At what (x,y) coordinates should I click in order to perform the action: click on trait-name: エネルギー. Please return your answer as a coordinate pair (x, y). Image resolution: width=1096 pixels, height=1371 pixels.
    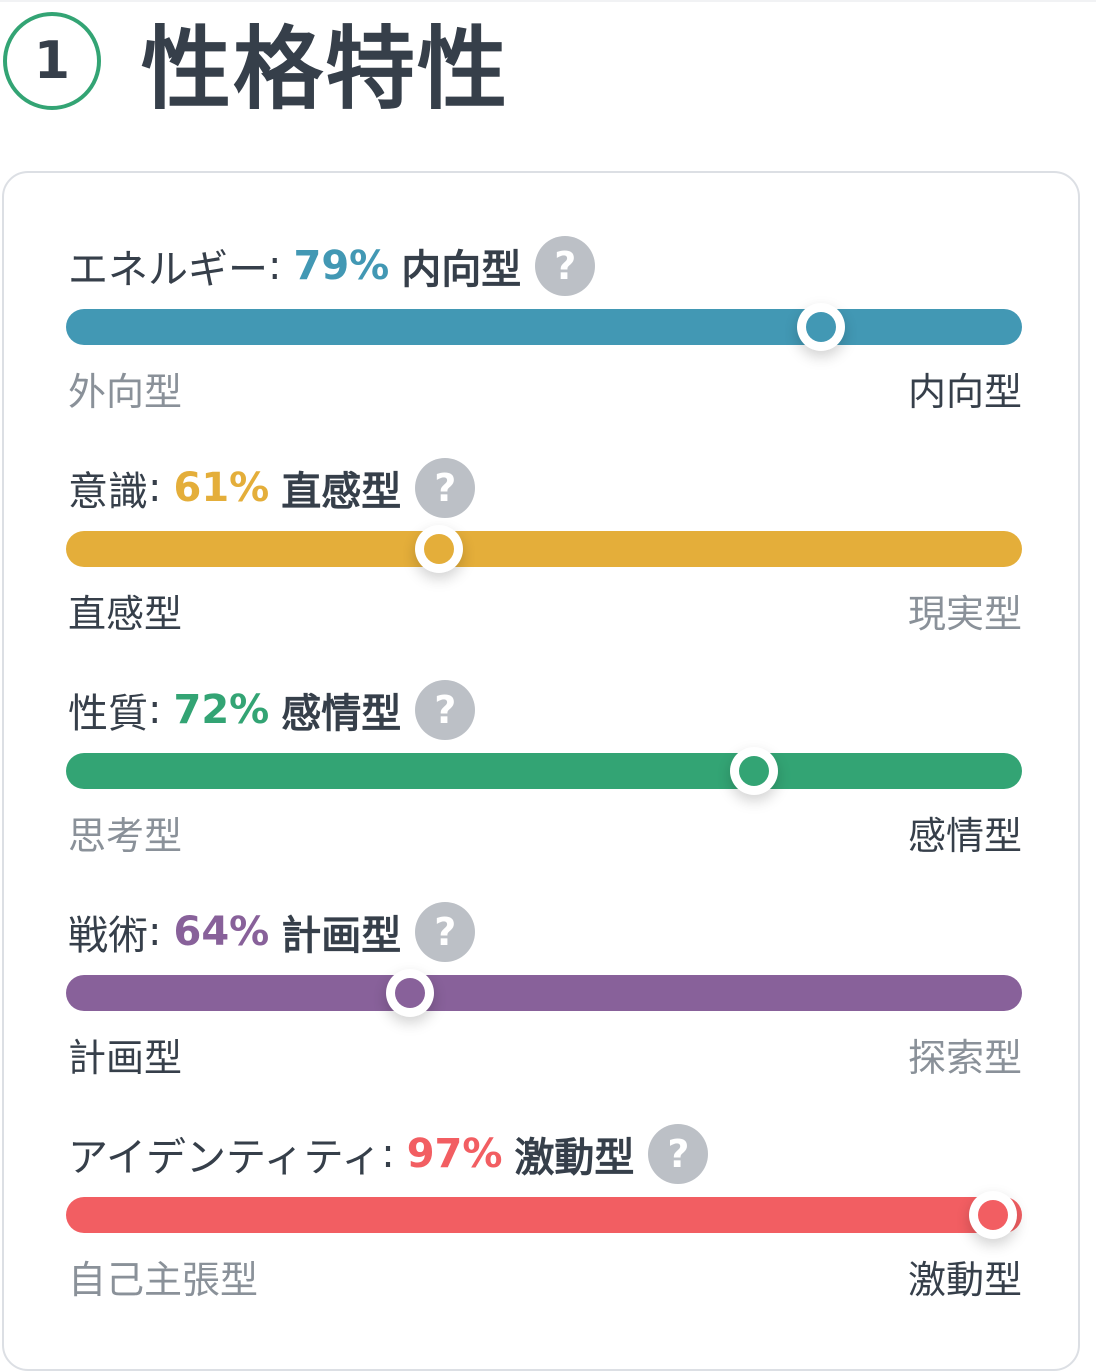
    Looking at the image, I should click on (168, 270).